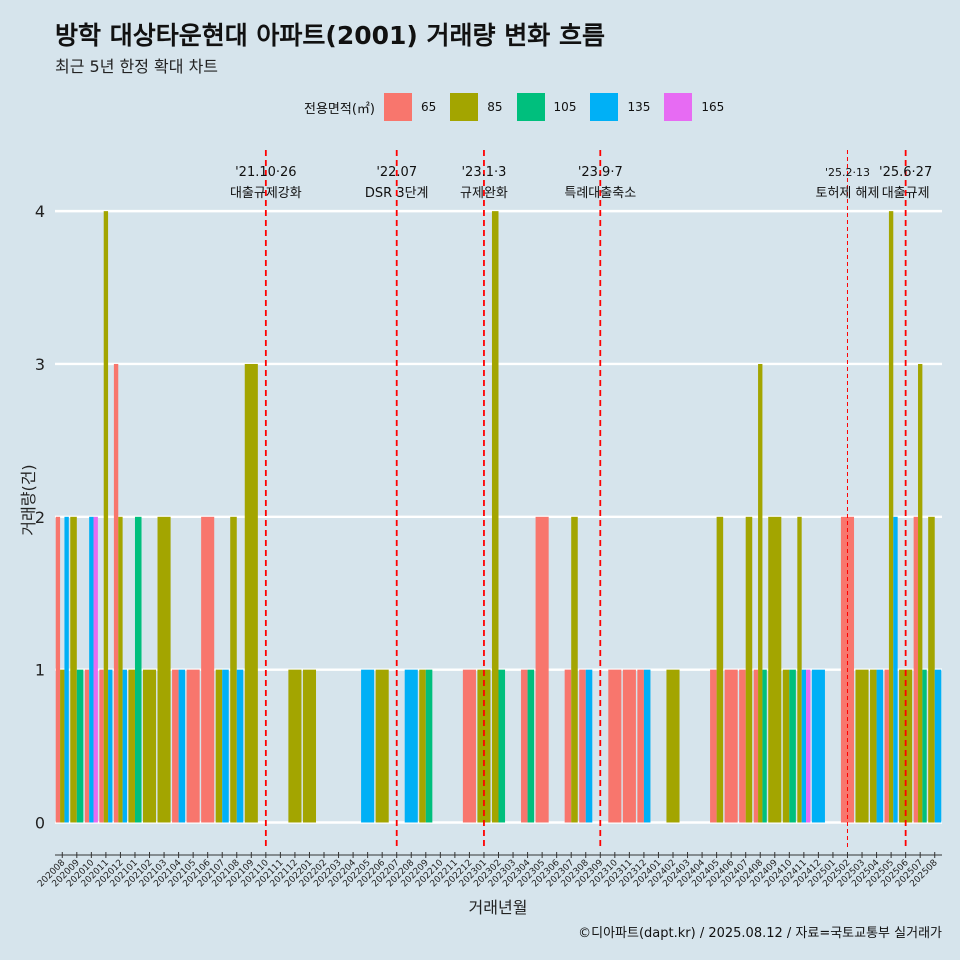 The height and width of the screenshot is (960, 960). I want to click on event-label-0: 대출규제강화, so click(266, 193).